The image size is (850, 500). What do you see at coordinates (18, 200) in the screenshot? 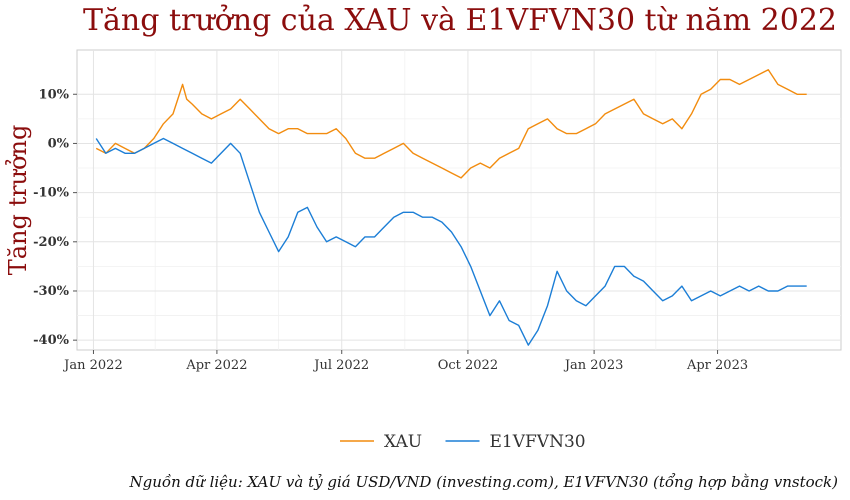
I see `y-axis-label: Tăng trưởng` at bounding box center [18, 200].